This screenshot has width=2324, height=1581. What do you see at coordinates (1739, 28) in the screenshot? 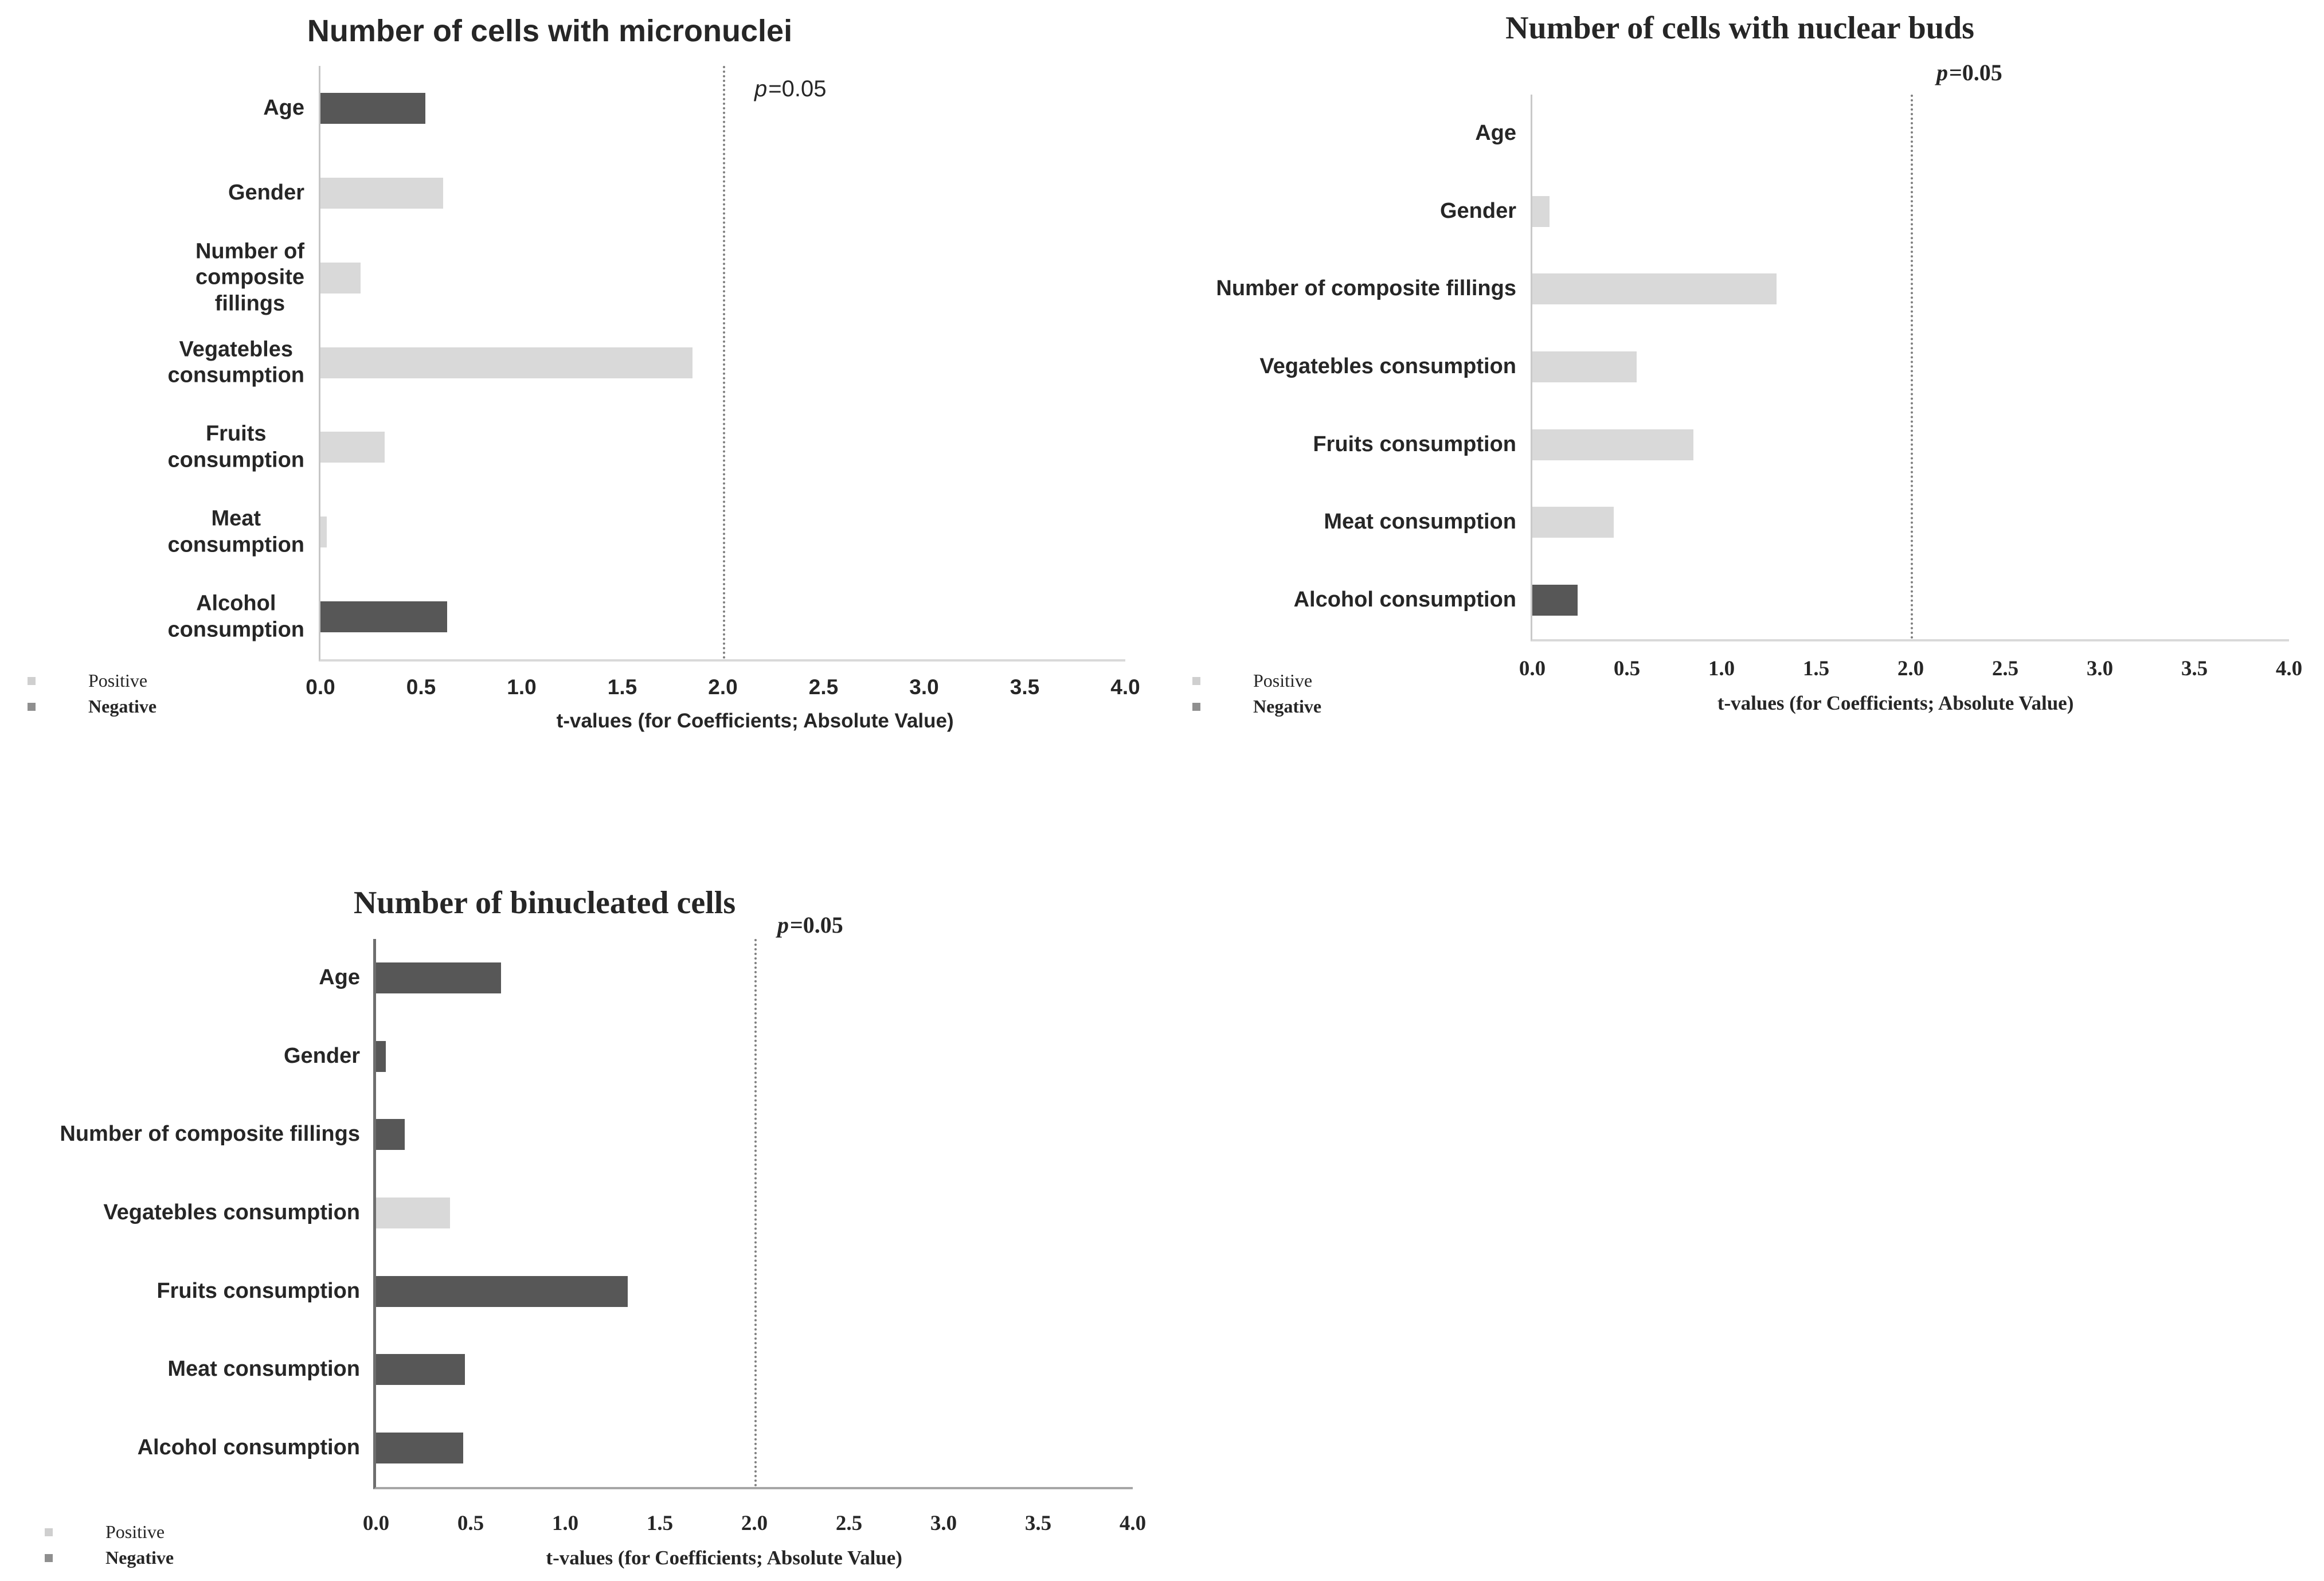
I see `chart-title: Number of cells with nuclear buds` at bounding box center [1739, 28].